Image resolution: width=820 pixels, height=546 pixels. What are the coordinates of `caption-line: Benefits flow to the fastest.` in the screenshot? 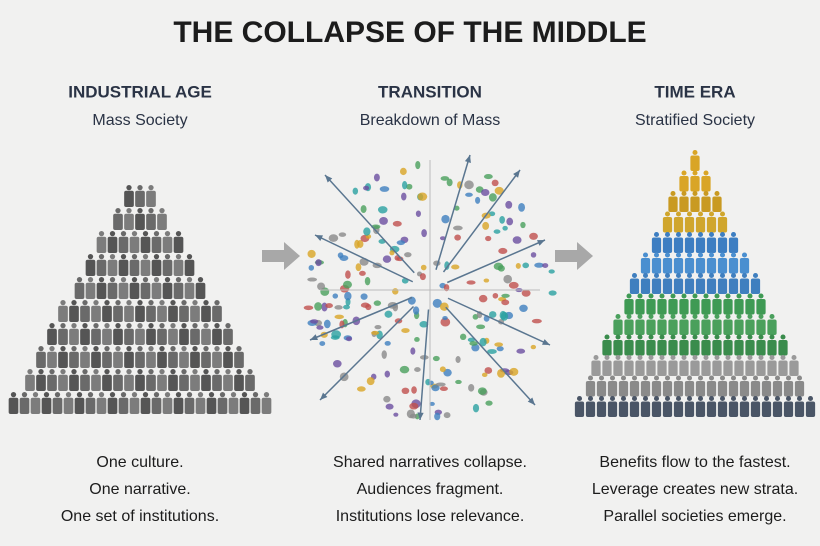 It's located at (694, 462).